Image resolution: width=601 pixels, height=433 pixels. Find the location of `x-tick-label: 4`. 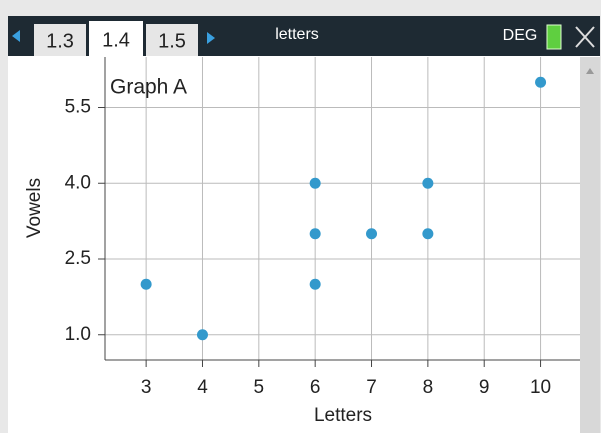

x-tick-label: 4 is located at coordinates (202, 387).